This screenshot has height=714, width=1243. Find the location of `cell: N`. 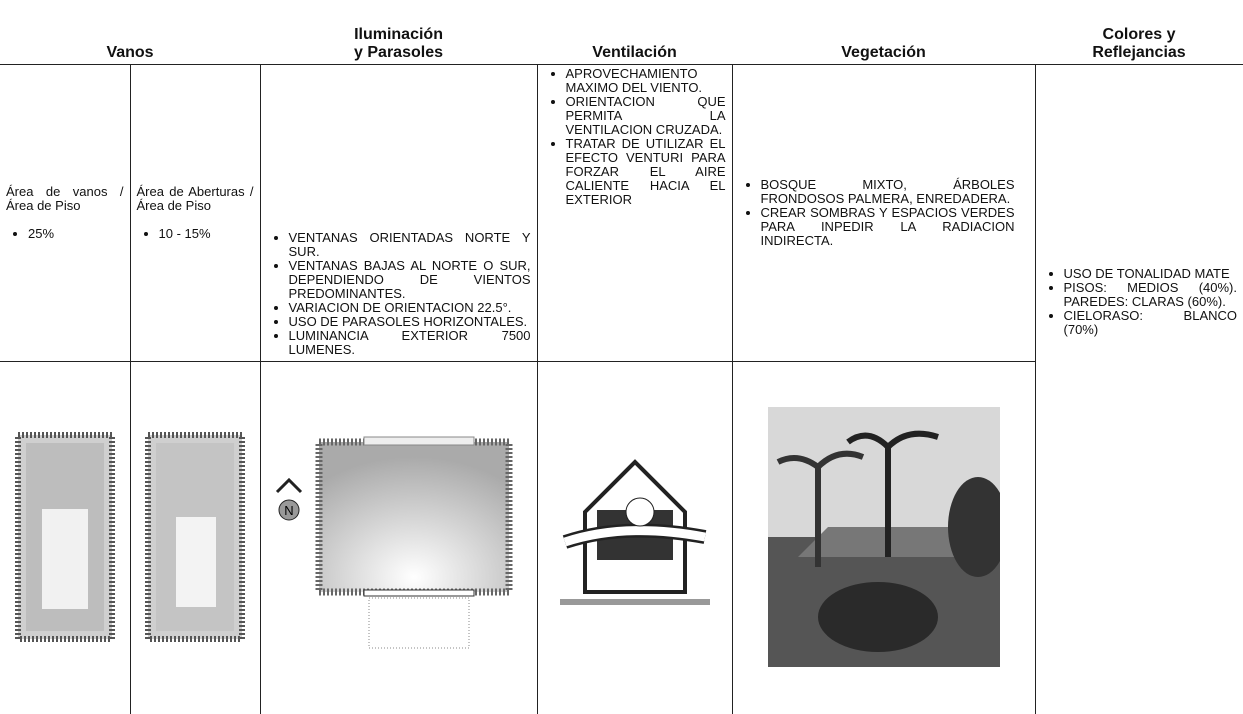

cell: N is located at coordinates (398, 538).